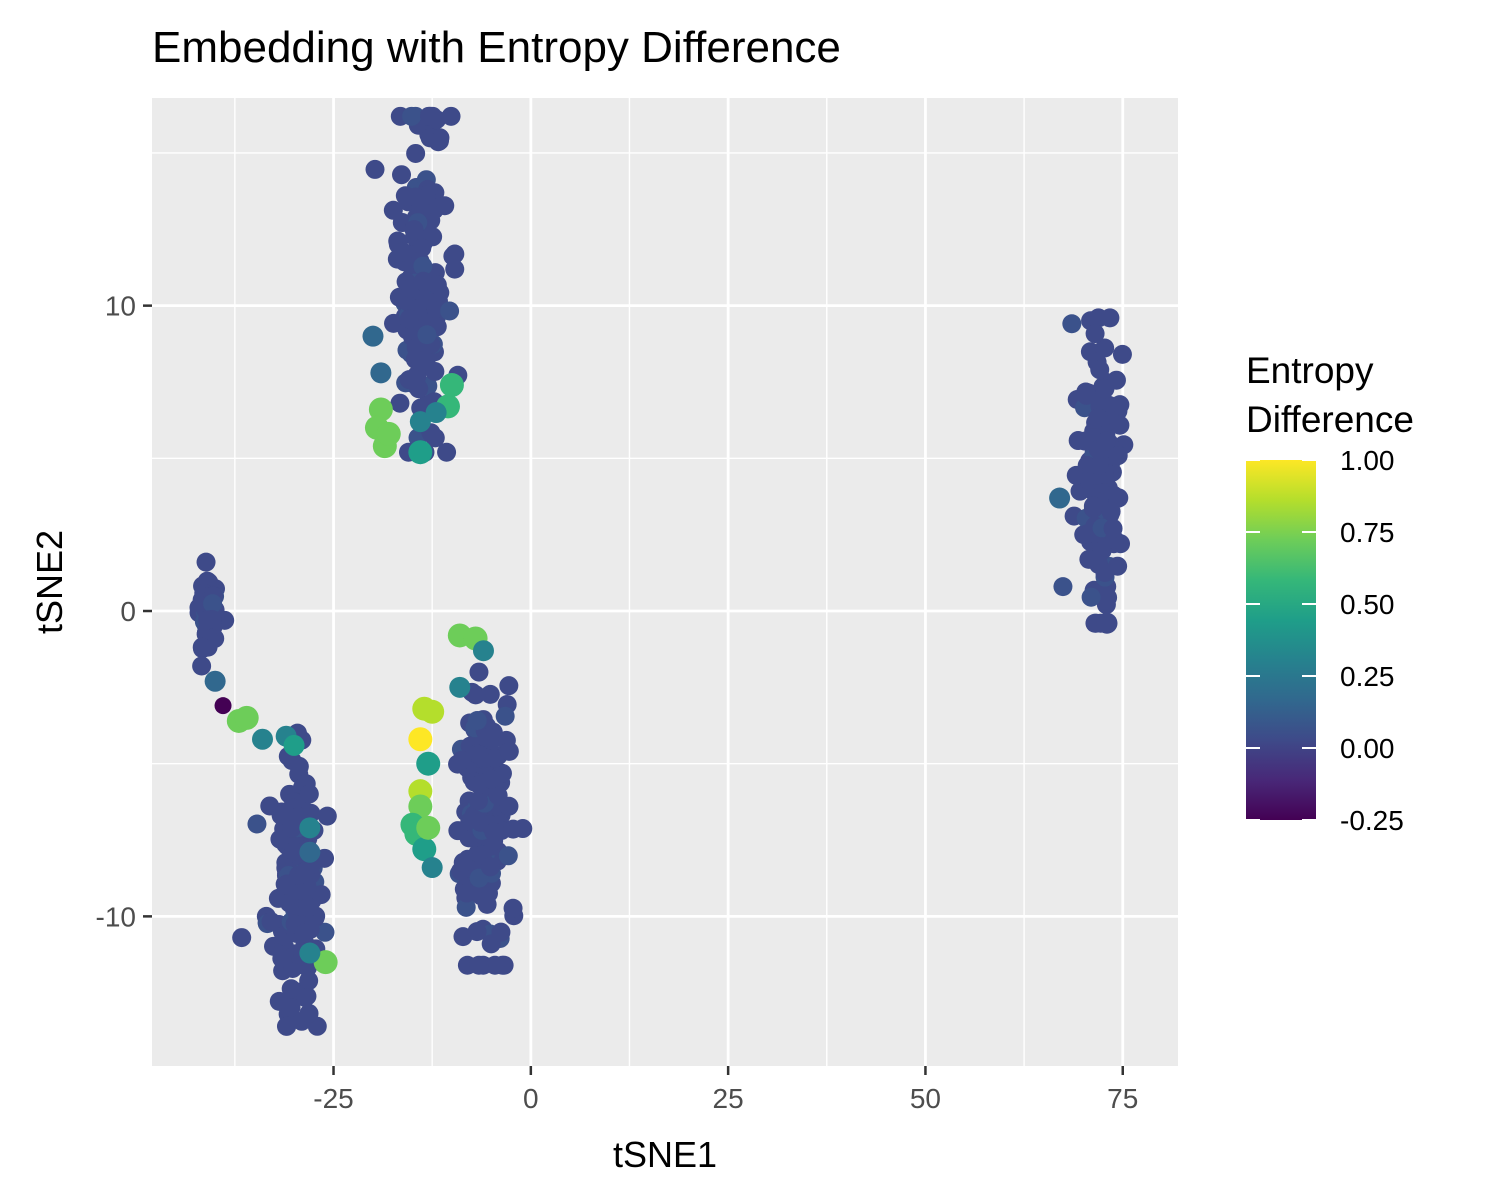 The height and width of the screenshot is (1200, 1500). I want to click on y-tick-label: 0, so click(128, 611).